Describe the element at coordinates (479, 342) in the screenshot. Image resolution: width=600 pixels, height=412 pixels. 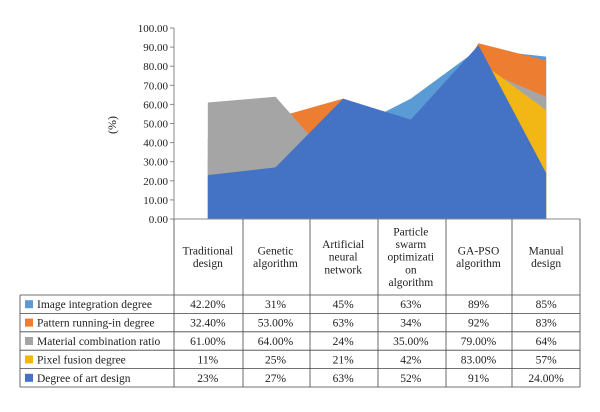
I see `table-cell: 79.00%` at that location.